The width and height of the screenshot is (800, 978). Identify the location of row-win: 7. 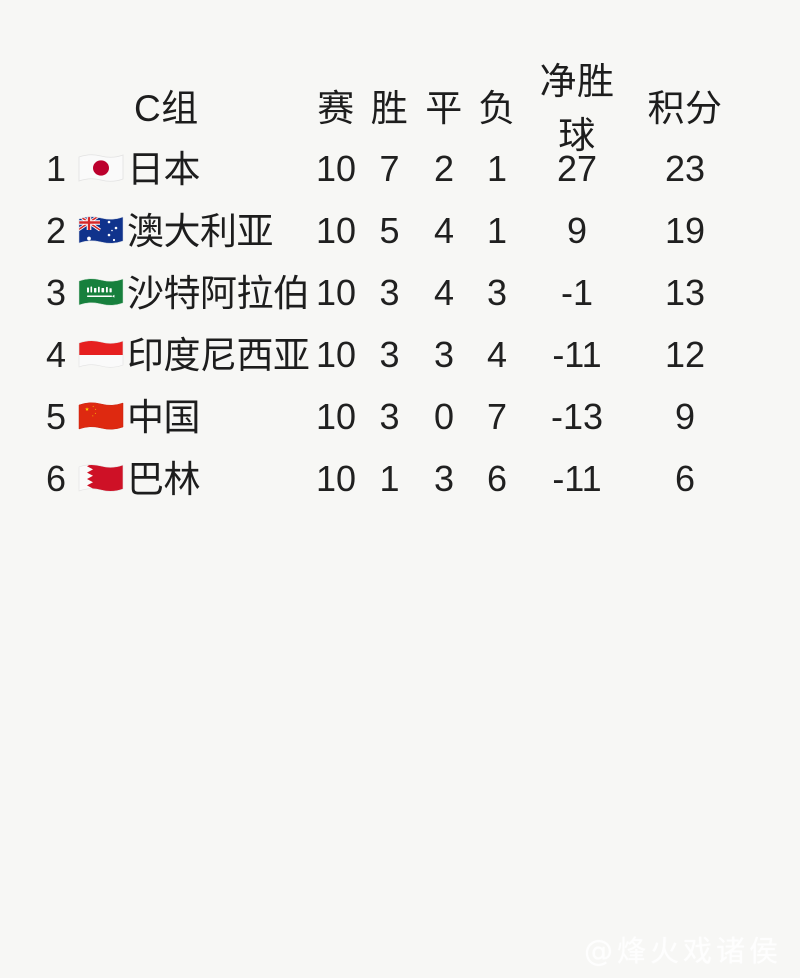
(389, 168).